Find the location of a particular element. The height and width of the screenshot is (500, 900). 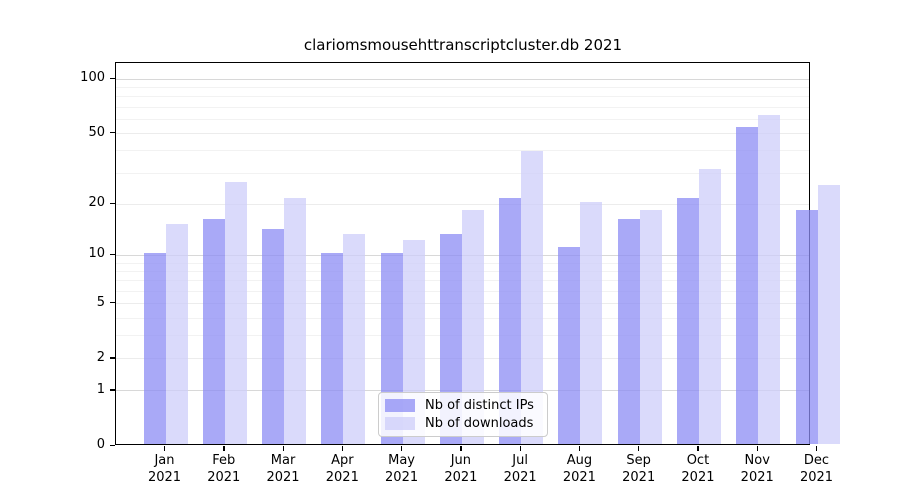

xtick-mark-oct is located at coordinates (698, 448).